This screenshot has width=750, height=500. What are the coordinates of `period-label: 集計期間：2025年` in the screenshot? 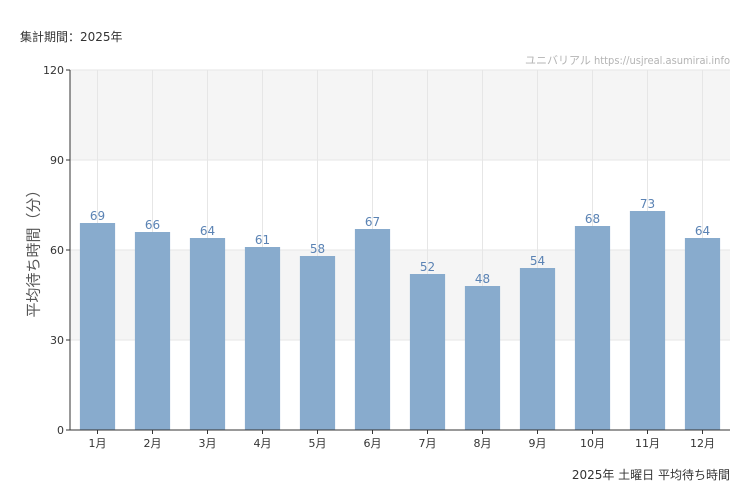 It's located at (71, 37).